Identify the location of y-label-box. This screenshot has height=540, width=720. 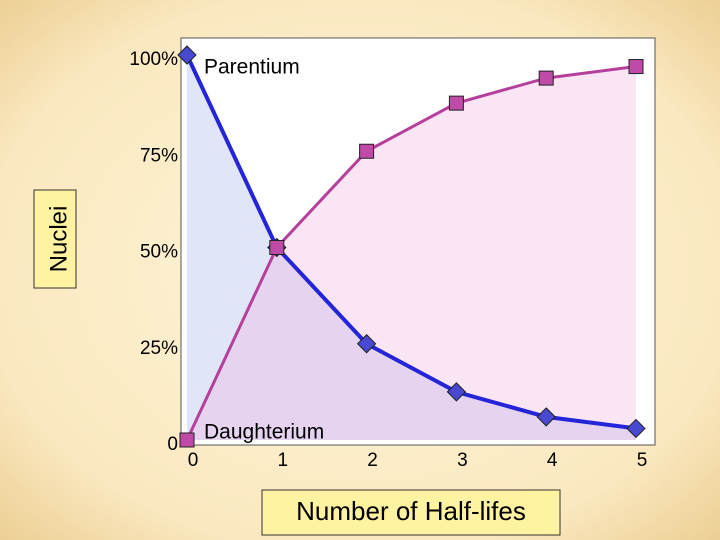
(55, 239).